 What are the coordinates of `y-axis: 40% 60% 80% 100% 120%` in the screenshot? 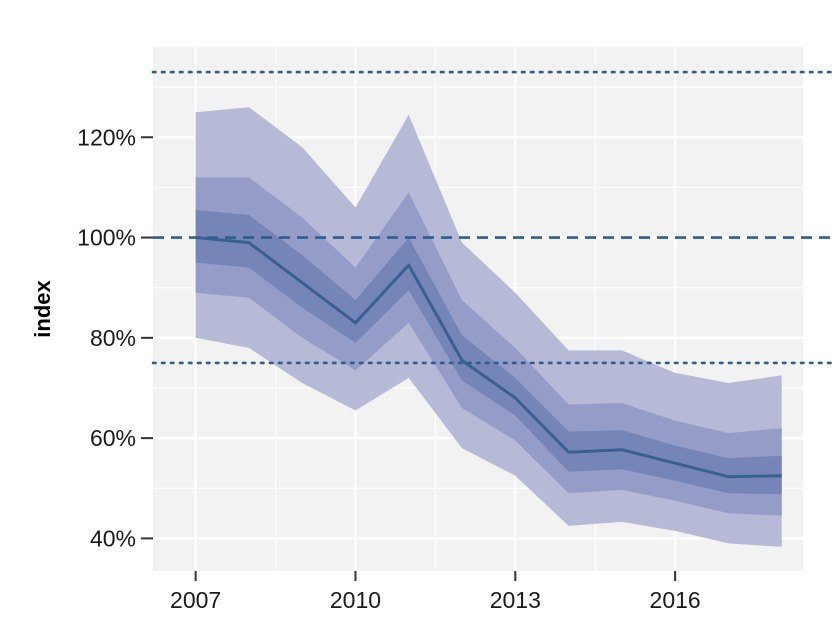 It's located at (115, 337).